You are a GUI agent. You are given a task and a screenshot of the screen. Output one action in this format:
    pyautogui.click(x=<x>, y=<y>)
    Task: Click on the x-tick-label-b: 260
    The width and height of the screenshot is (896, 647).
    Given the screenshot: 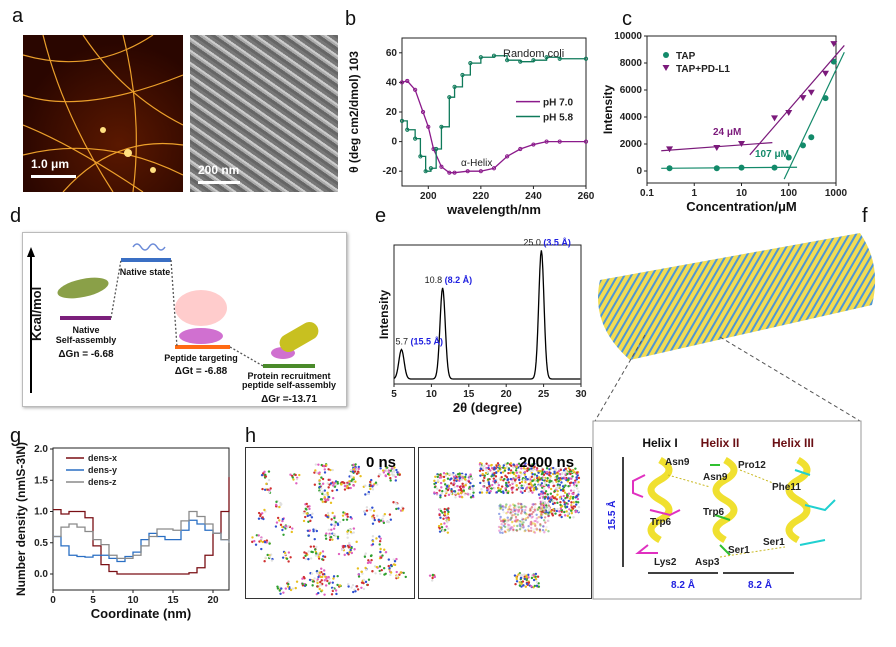 What is the action you would take?
    pyautogui.click(x=586, y=196)
    